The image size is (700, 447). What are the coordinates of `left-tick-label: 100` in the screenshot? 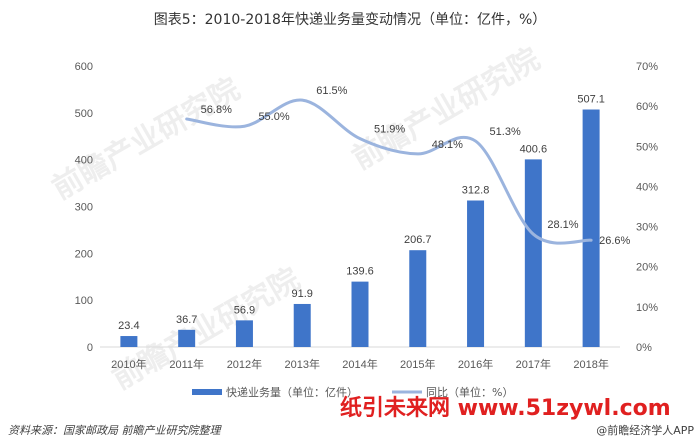 It's located at (84, 301).